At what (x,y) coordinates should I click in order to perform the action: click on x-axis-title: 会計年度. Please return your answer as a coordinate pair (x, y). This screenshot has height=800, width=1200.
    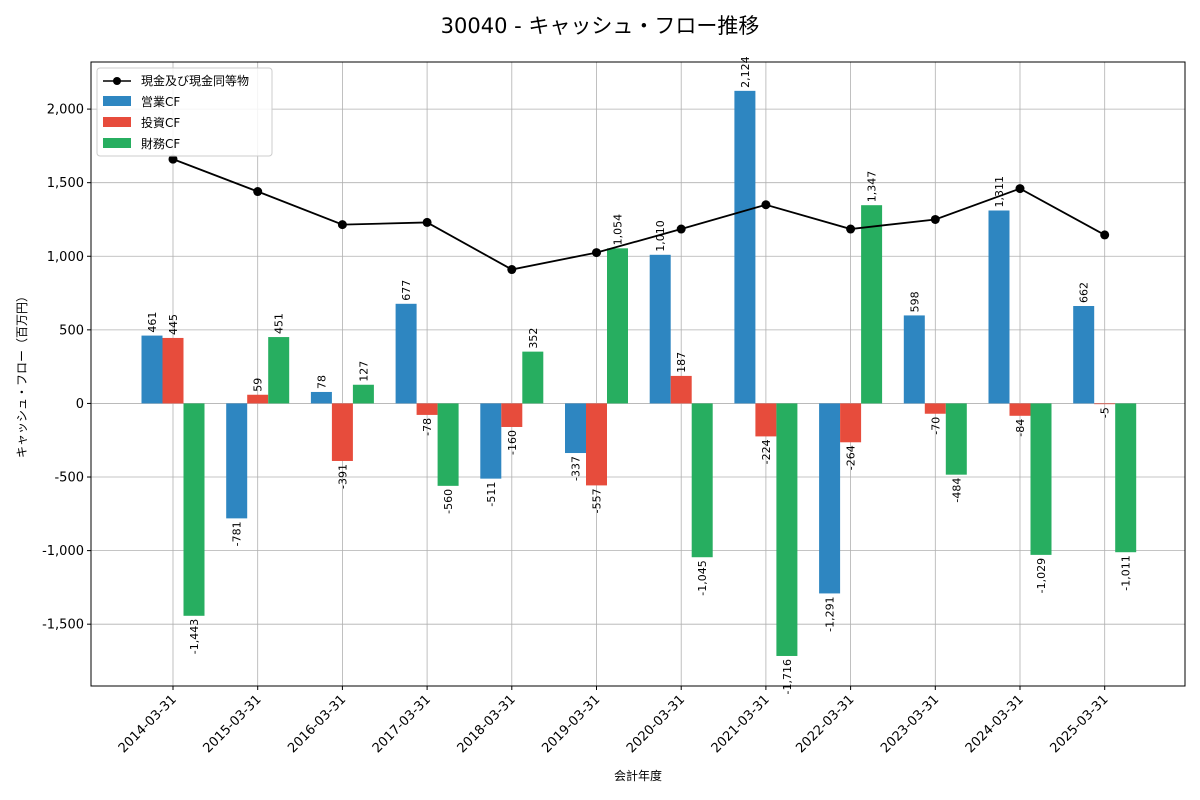
    Looking at the image, I should click on (638, 775).